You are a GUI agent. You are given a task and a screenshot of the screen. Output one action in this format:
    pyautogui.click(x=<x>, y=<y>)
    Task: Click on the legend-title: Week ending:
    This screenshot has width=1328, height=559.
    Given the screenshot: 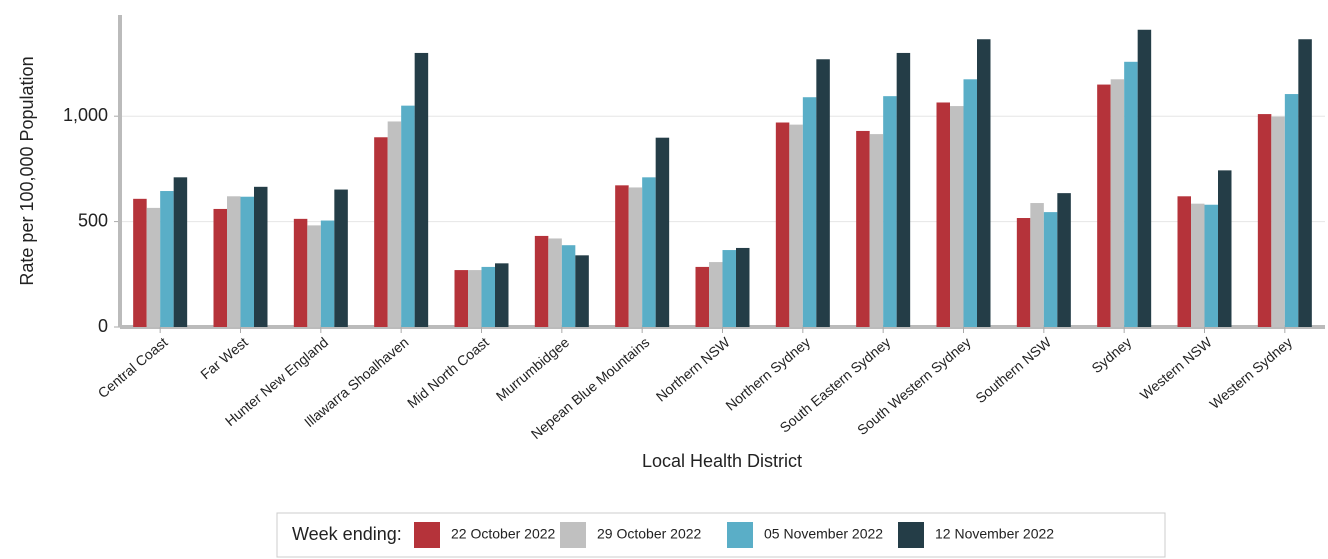 What is the action you would take?
    pyautogui.click(x=347, y=534)
    